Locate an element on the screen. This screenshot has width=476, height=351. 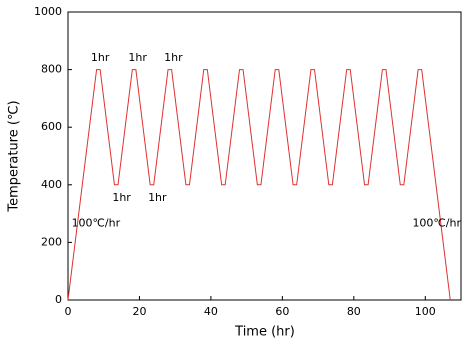
x-tick-label: 60 is located at coordinates (282, 311).